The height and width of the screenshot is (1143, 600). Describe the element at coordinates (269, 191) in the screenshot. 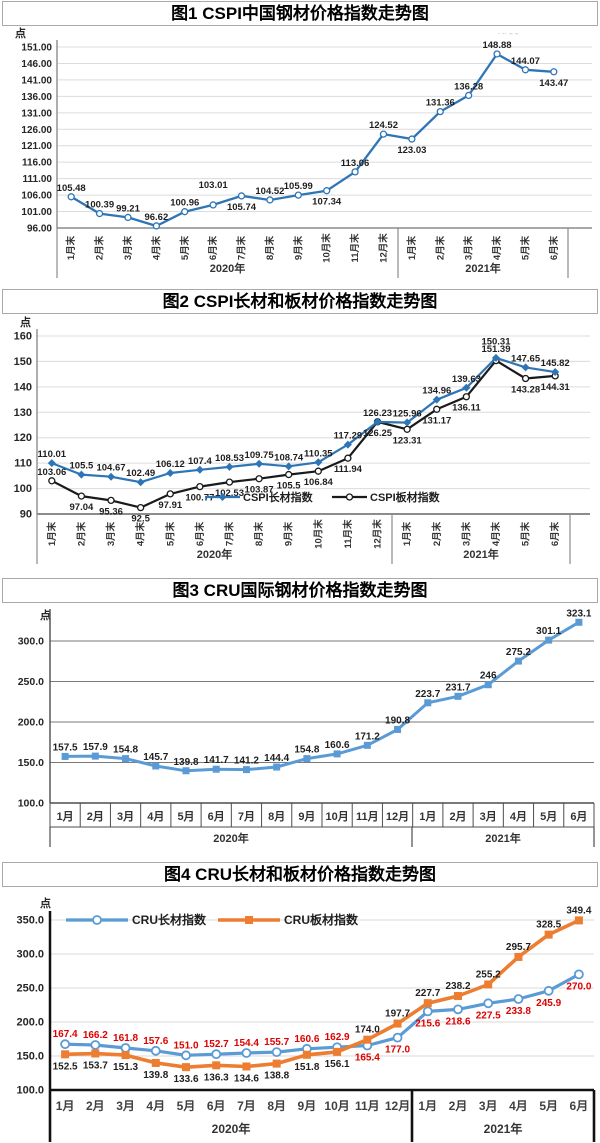

I see `data-point-label: 104.52` at that location.